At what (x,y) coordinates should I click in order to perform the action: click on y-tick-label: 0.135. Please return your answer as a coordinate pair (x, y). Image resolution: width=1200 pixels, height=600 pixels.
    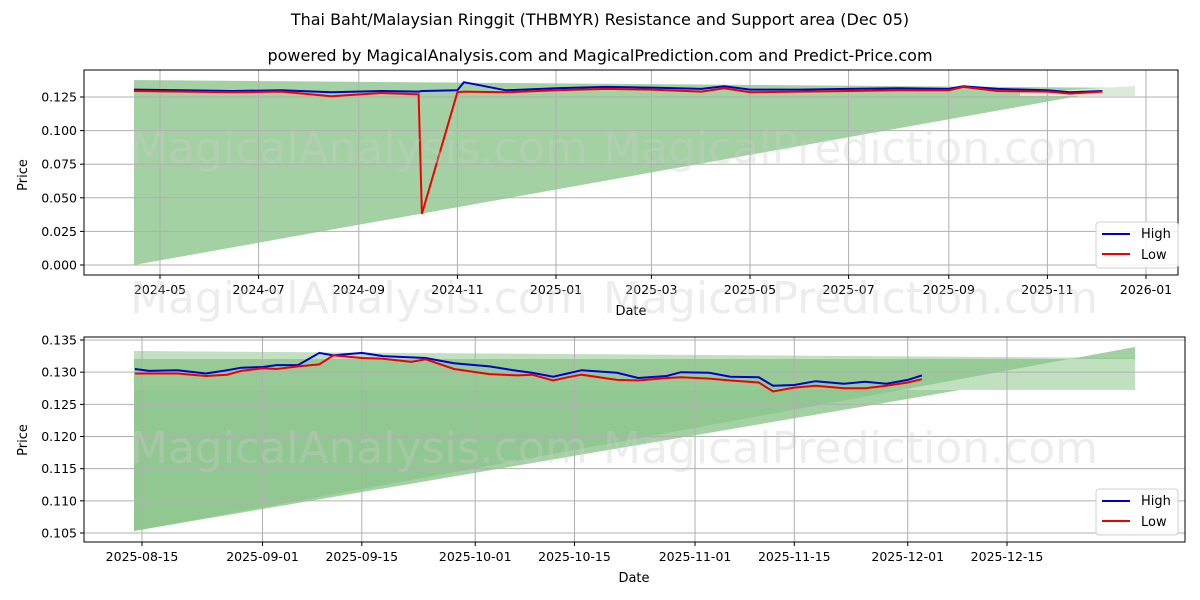
    Looking at the image, I should click on (59, 340).